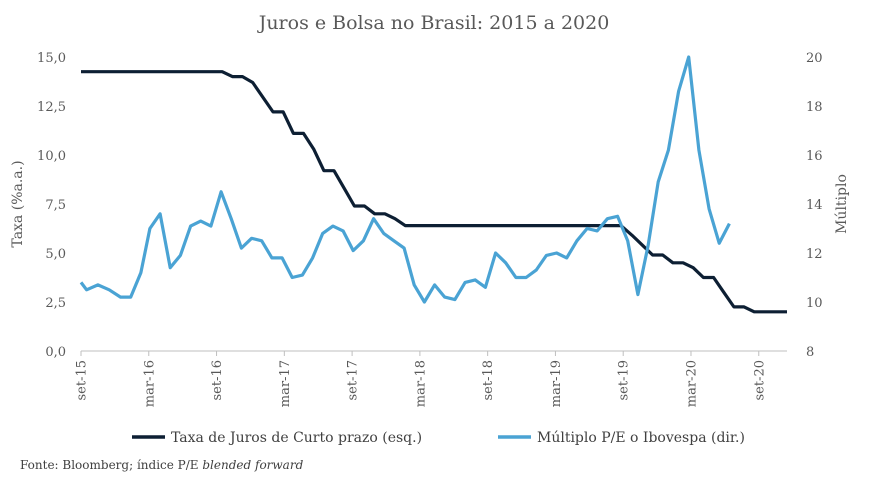 The height and width of the screenshot is (490, 869). What do you see at coordinates (420, 383) in the screenshot?
I see `x-tick-label: mar-18` at bounding box center [420, 383].